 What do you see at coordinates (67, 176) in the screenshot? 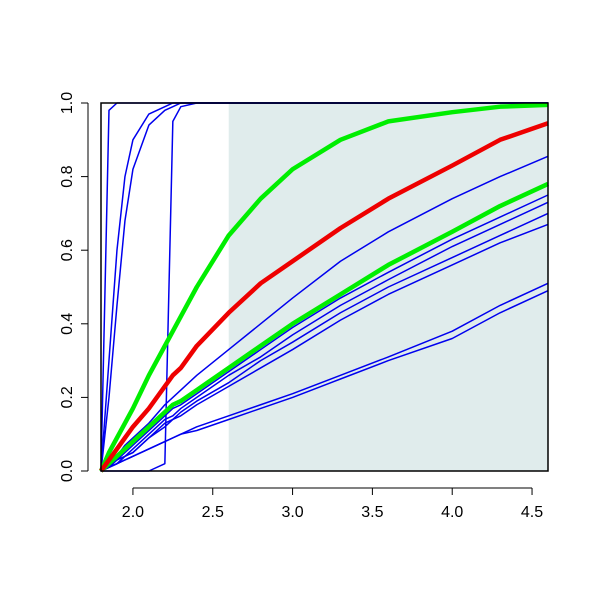
I see `y-tick-label: 0.8` at bounding box center [67, 176].